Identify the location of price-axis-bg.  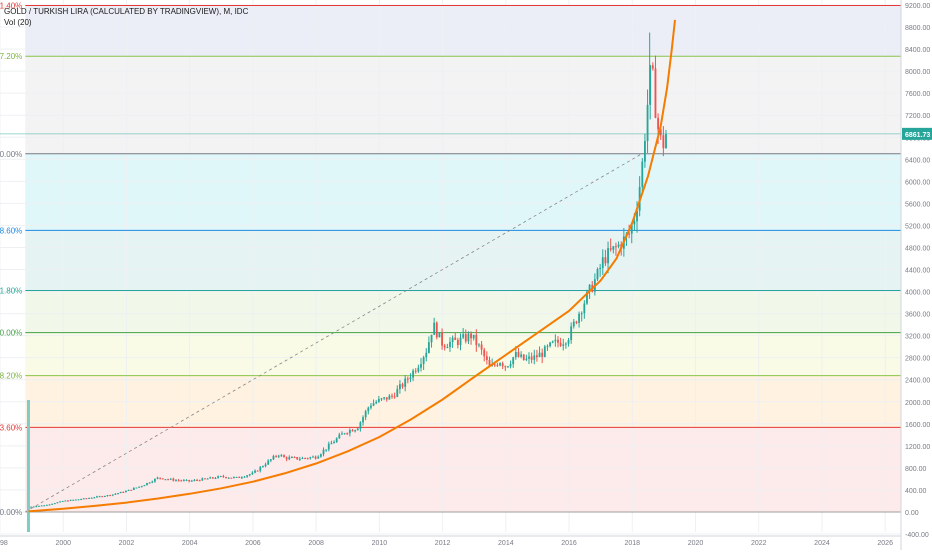
(916, 275).